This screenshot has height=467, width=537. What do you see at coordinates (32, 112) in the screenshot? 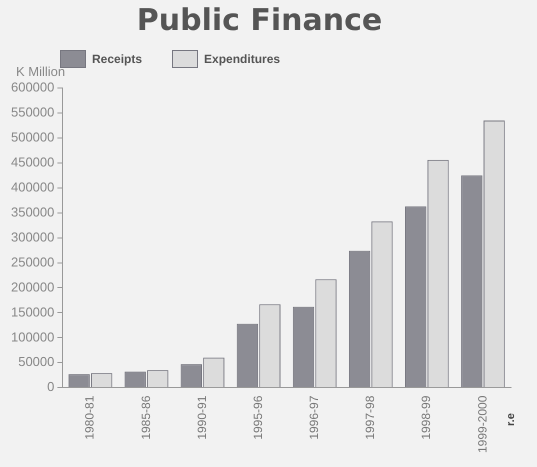
I see `y-tick-label: 550000` at bounding box center [32, 112].